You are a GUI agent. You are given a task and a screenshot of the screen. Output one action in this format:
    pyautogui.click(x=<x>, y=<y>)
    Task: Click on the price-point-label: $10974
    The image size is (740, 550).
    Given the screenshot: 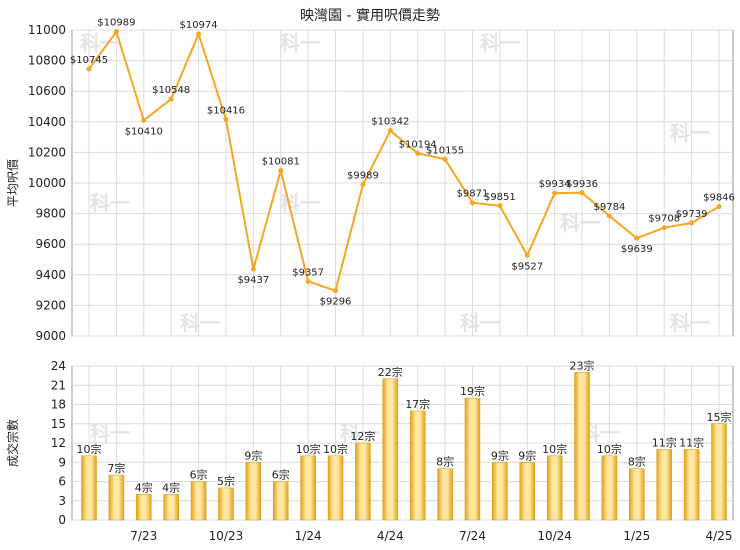 What is the action you would take?
    pyautogui.click(x=198, y=25)
    